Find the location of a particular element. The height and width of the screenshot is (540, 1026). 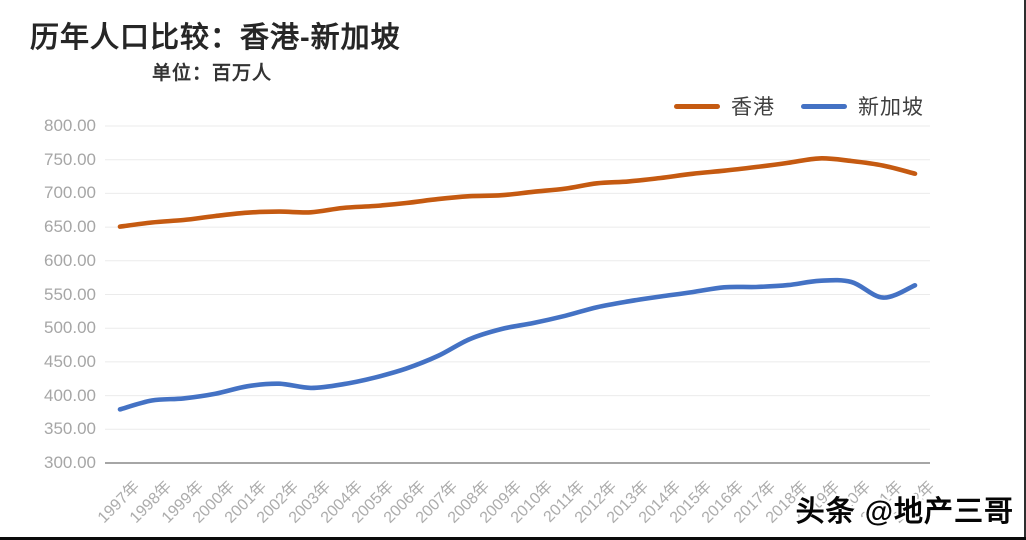

y-axis-label: 350.00 is located at coordinates (70, 429).